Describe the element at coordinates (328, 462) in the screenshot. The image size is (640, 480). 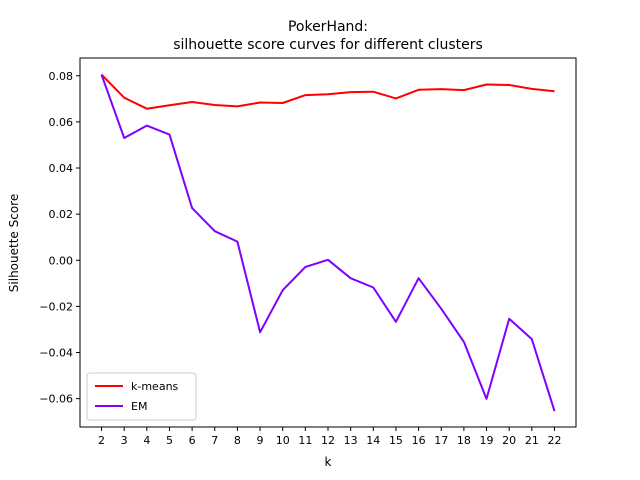
I see `x-axis-label: k` at that location.